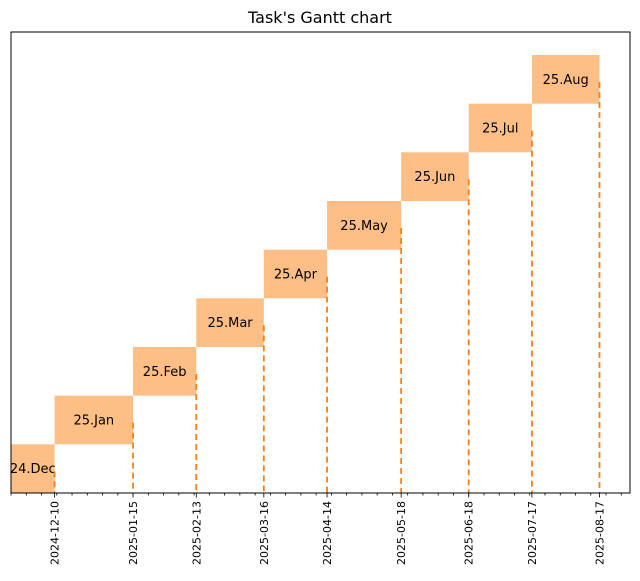 The width and height of the screenshot is (640, 581). Describe the element at coordinates (327, 533) in the screenshot. I see `x-tick-label: 2025-04-14` at that location.